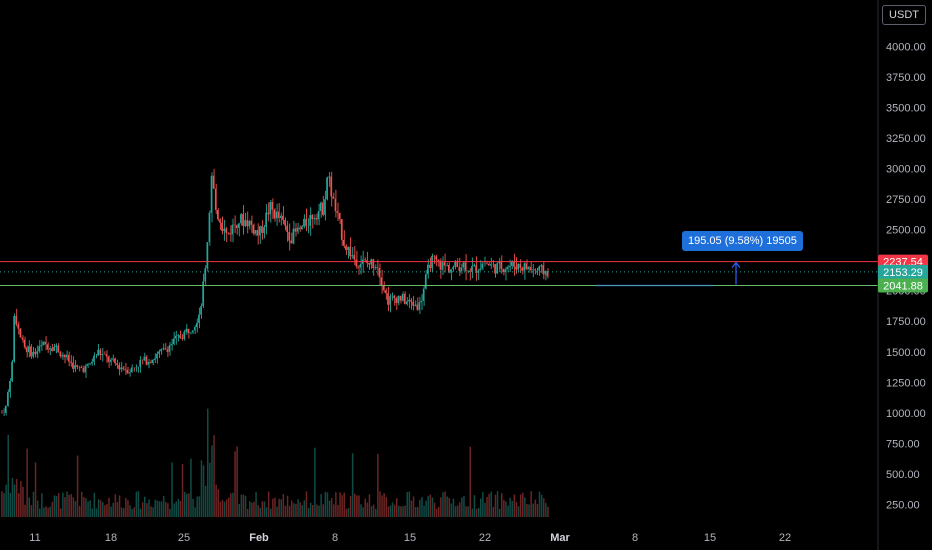 Image resolution: width=932 pixels, height=550 pixels. Describe the element at coordinates (485, 538) in the screenshot. I see `x-tick-label: 22` at that location.